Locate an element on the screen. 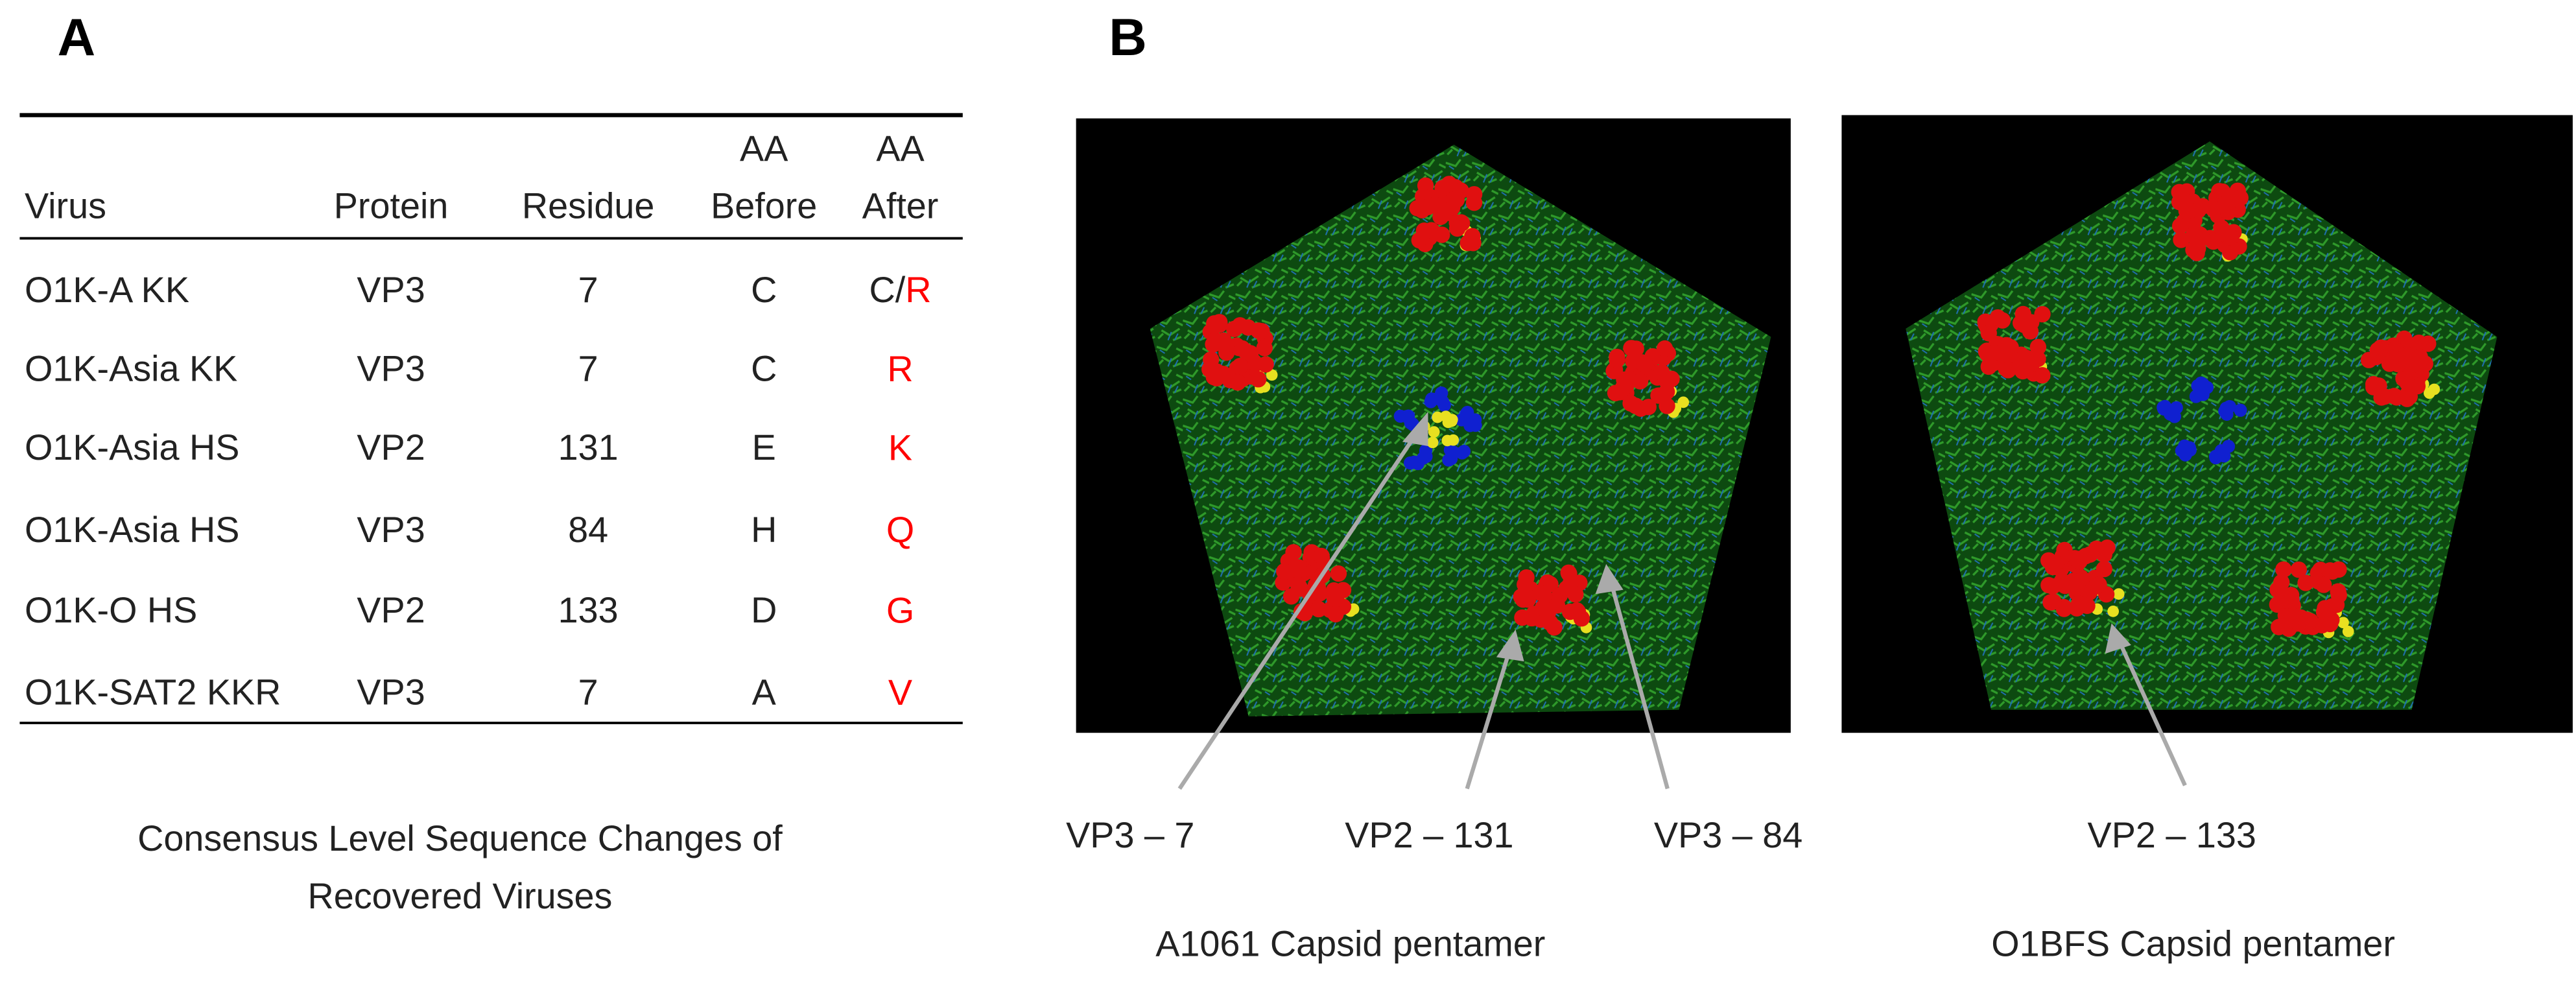 This screenshot has height=981, width=2576. table-cell: C is located at coordinates (764, 290).